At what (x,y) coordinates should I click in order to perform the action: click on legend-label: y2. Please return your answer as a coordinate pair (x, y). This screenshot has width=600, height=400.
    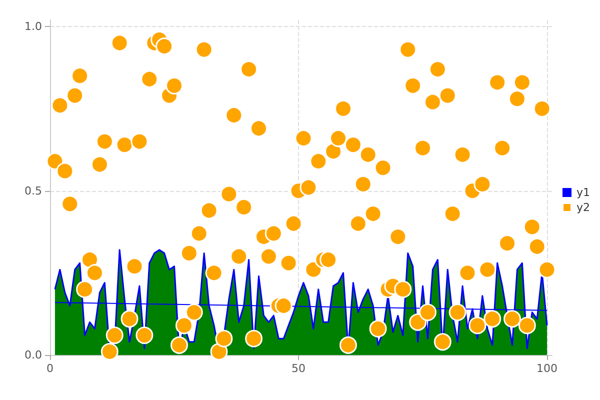
    Looking at the image, I should click on (583, 207).